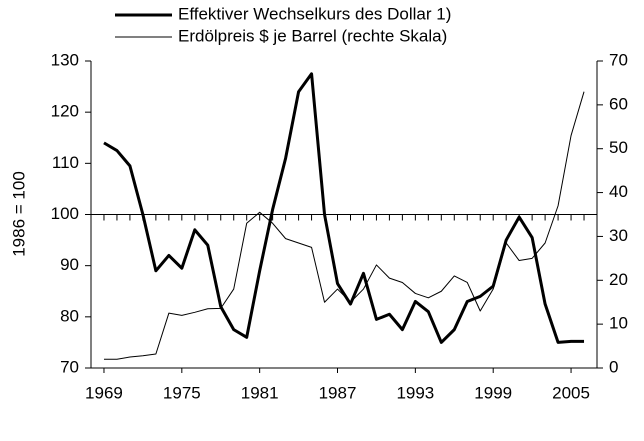 The image size is (644, 441). What do you see at coordinates (69, 366) in the screenshot?
I see `y-tick-label: 70` at bounding box center [69, 366].